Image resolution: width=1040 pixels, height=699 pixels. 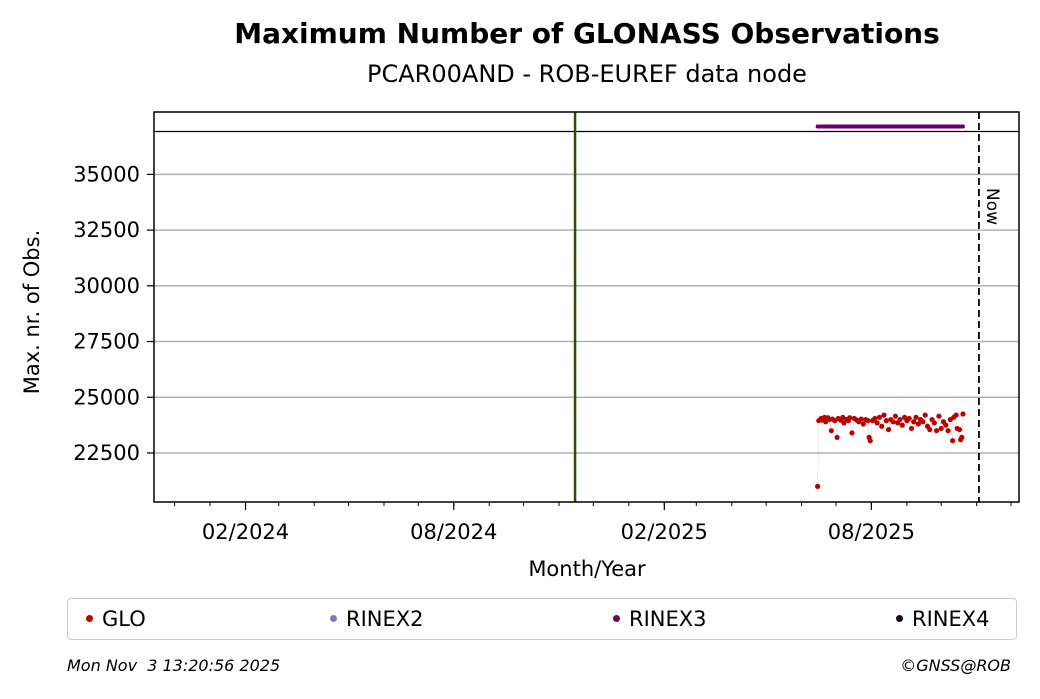 I want to click on legend-item-rinex3: RINEX3, so click(x=660, y=619).